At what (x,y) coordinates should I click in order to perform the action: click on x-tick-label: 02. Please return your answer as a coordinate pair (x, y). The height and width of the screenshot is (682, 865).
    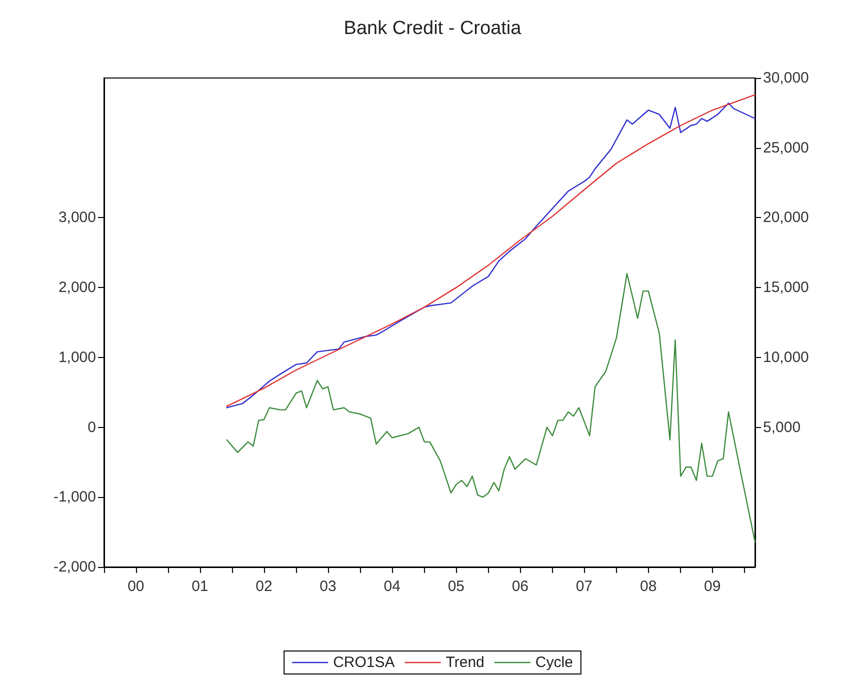
    Looking at the image, I should click on (264, 586).